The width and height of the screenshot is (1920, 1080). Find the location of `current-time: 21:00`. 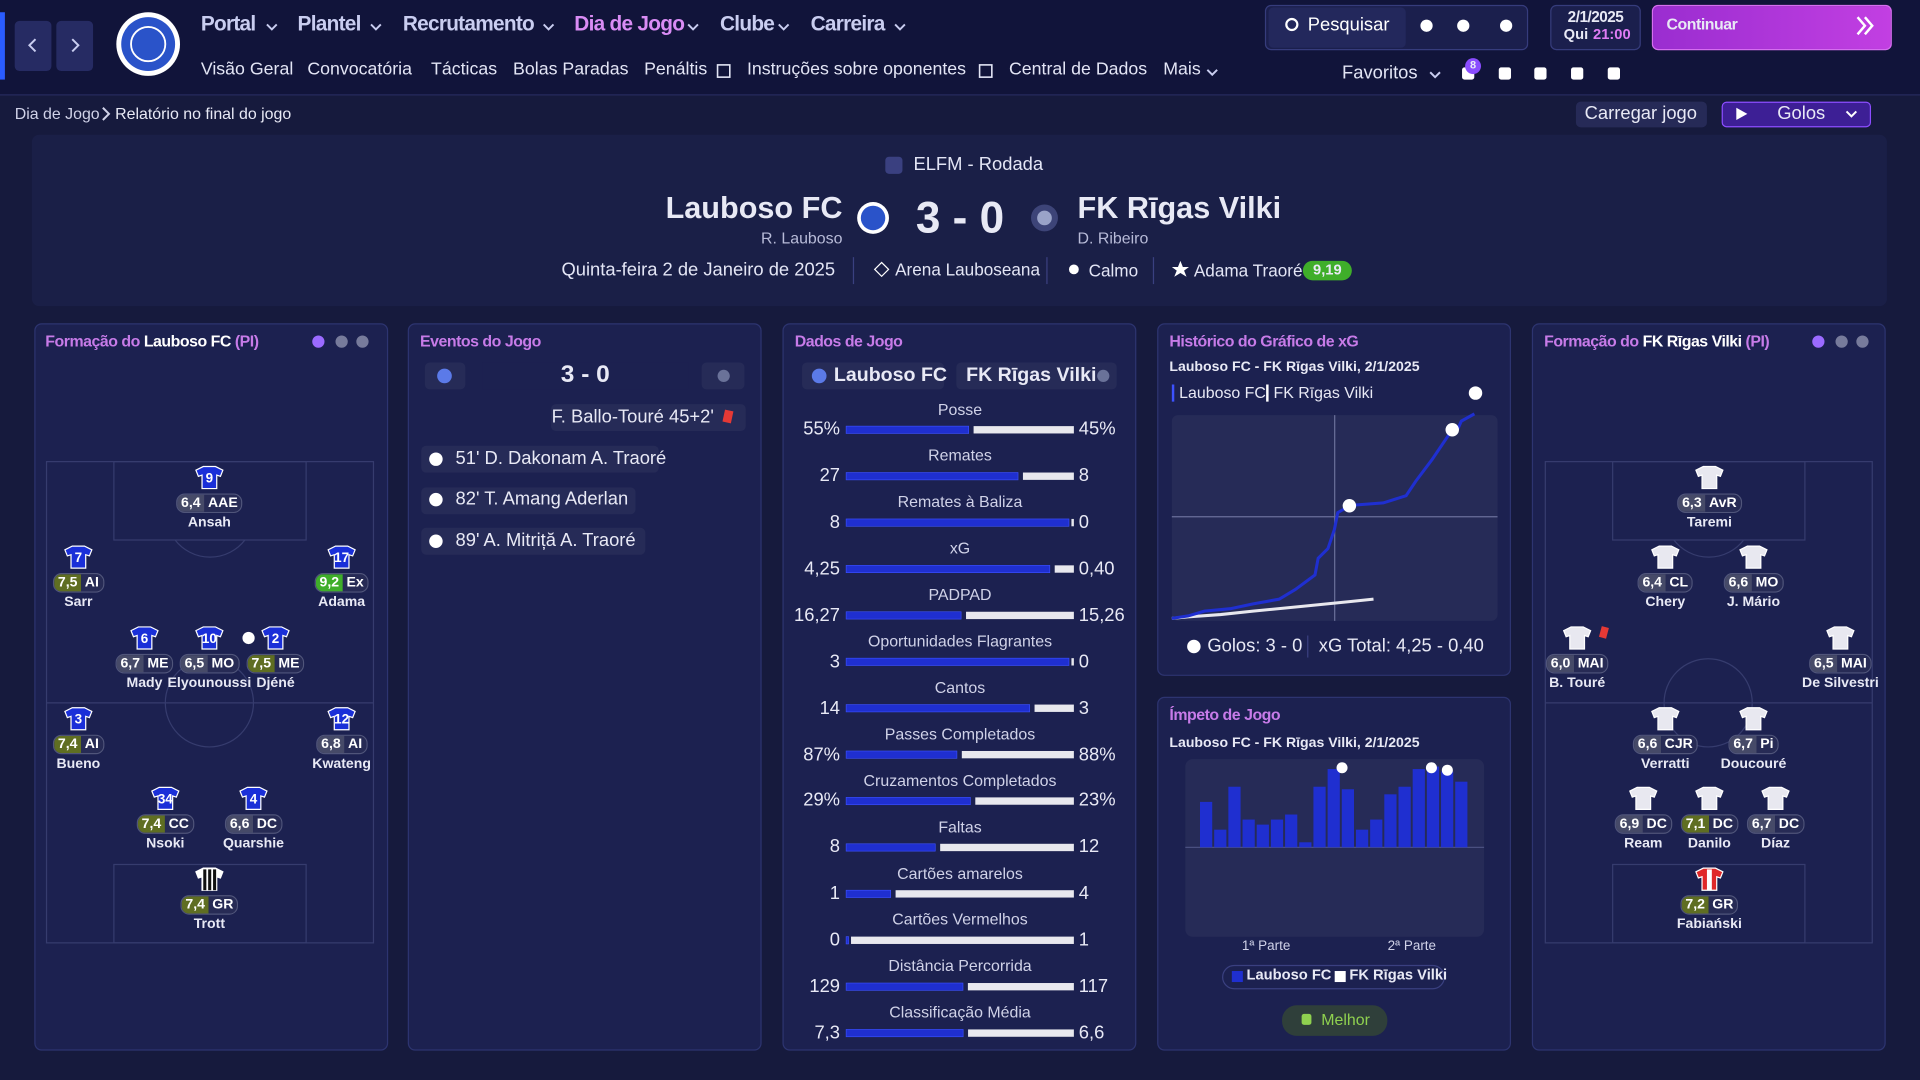

current-time: 21:00 is located at coordinates (1612, 34).